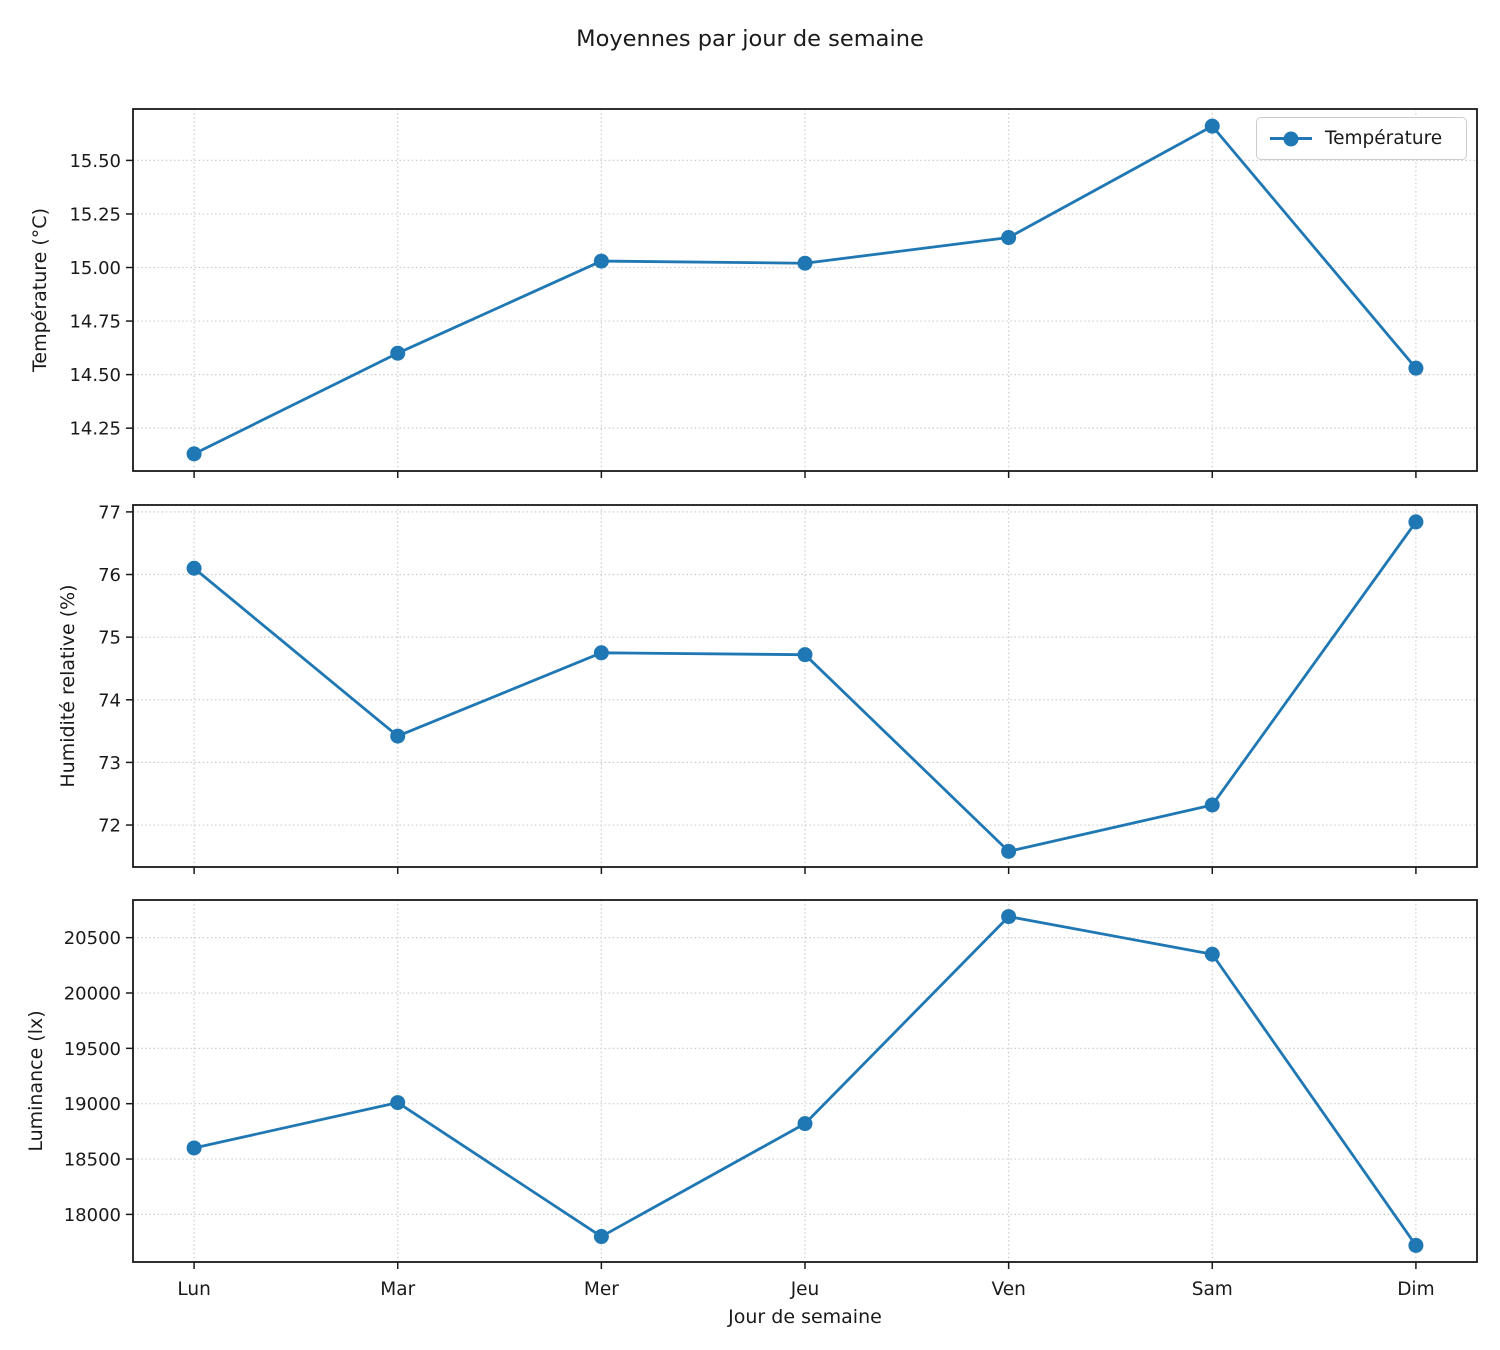 This screenshot has height=1350, width=1500. What do you see at coordinates (397, 1289) in the screenshot?
I see `x-tick-label: Mar` at bounding box center [397, 1289].